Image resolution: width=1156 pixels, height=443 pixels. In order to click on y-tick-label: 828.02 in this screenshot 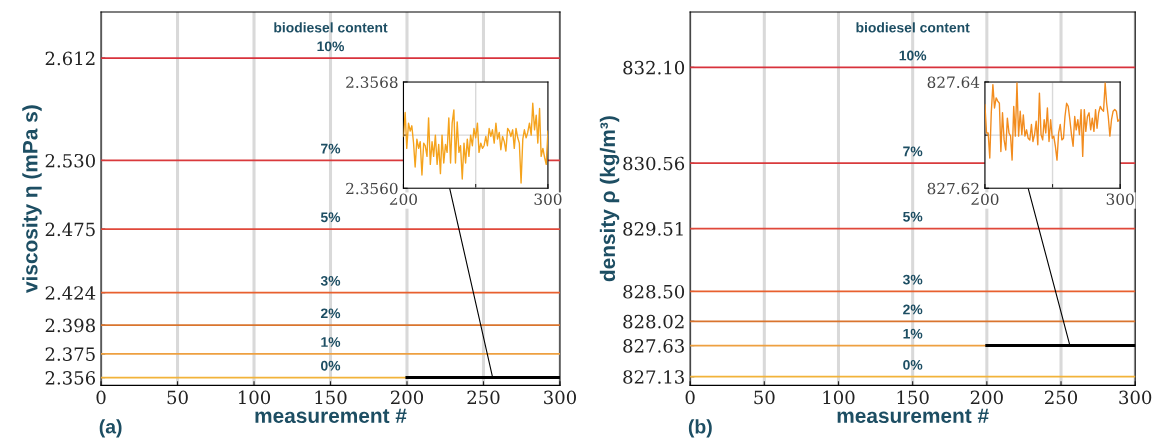, I will do `click(653, 321)`.